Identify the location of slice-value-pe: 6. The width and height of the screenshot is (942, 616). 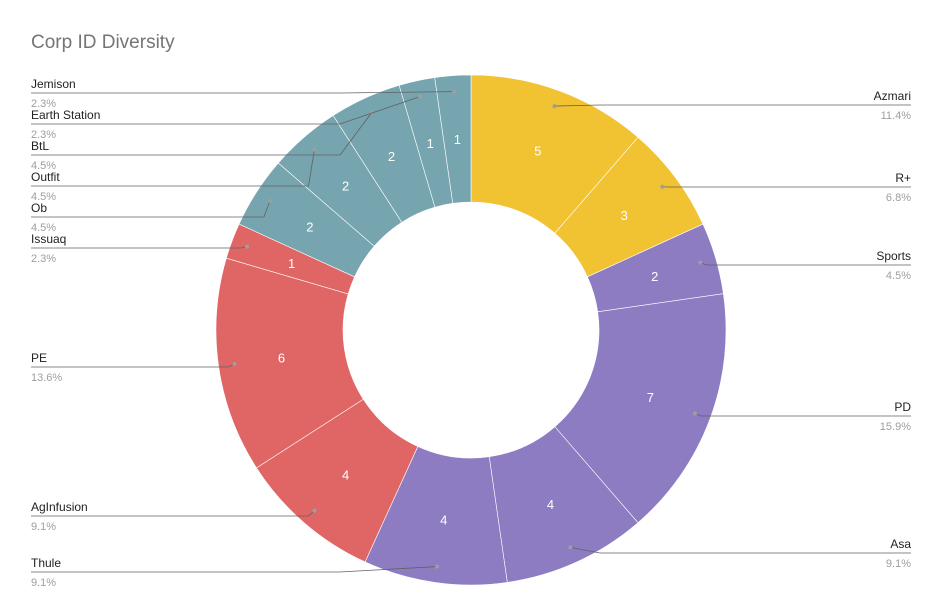
(281, 357).